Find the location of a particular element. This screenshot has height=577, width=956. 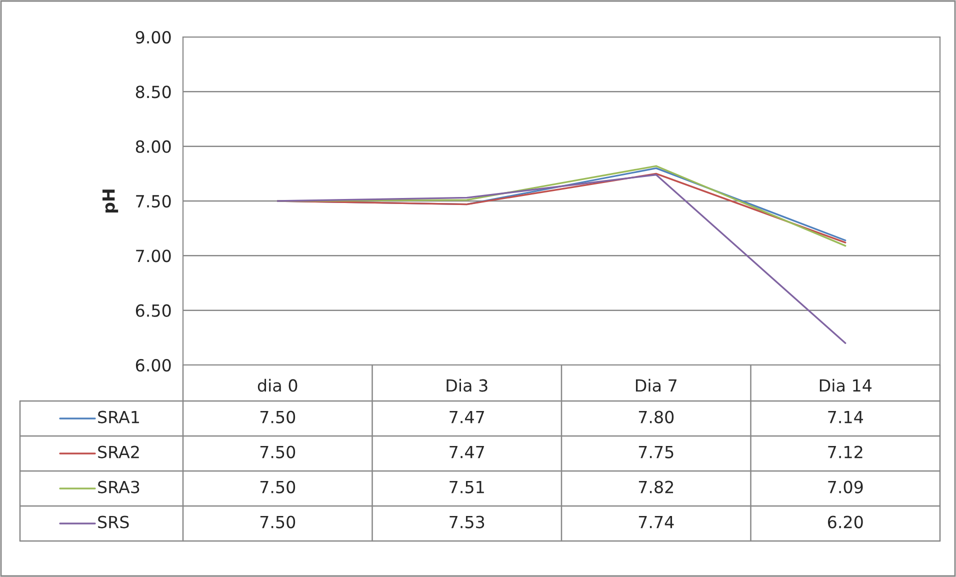

x-tick-label: Dia 14 is located at coordinates (846, 385).